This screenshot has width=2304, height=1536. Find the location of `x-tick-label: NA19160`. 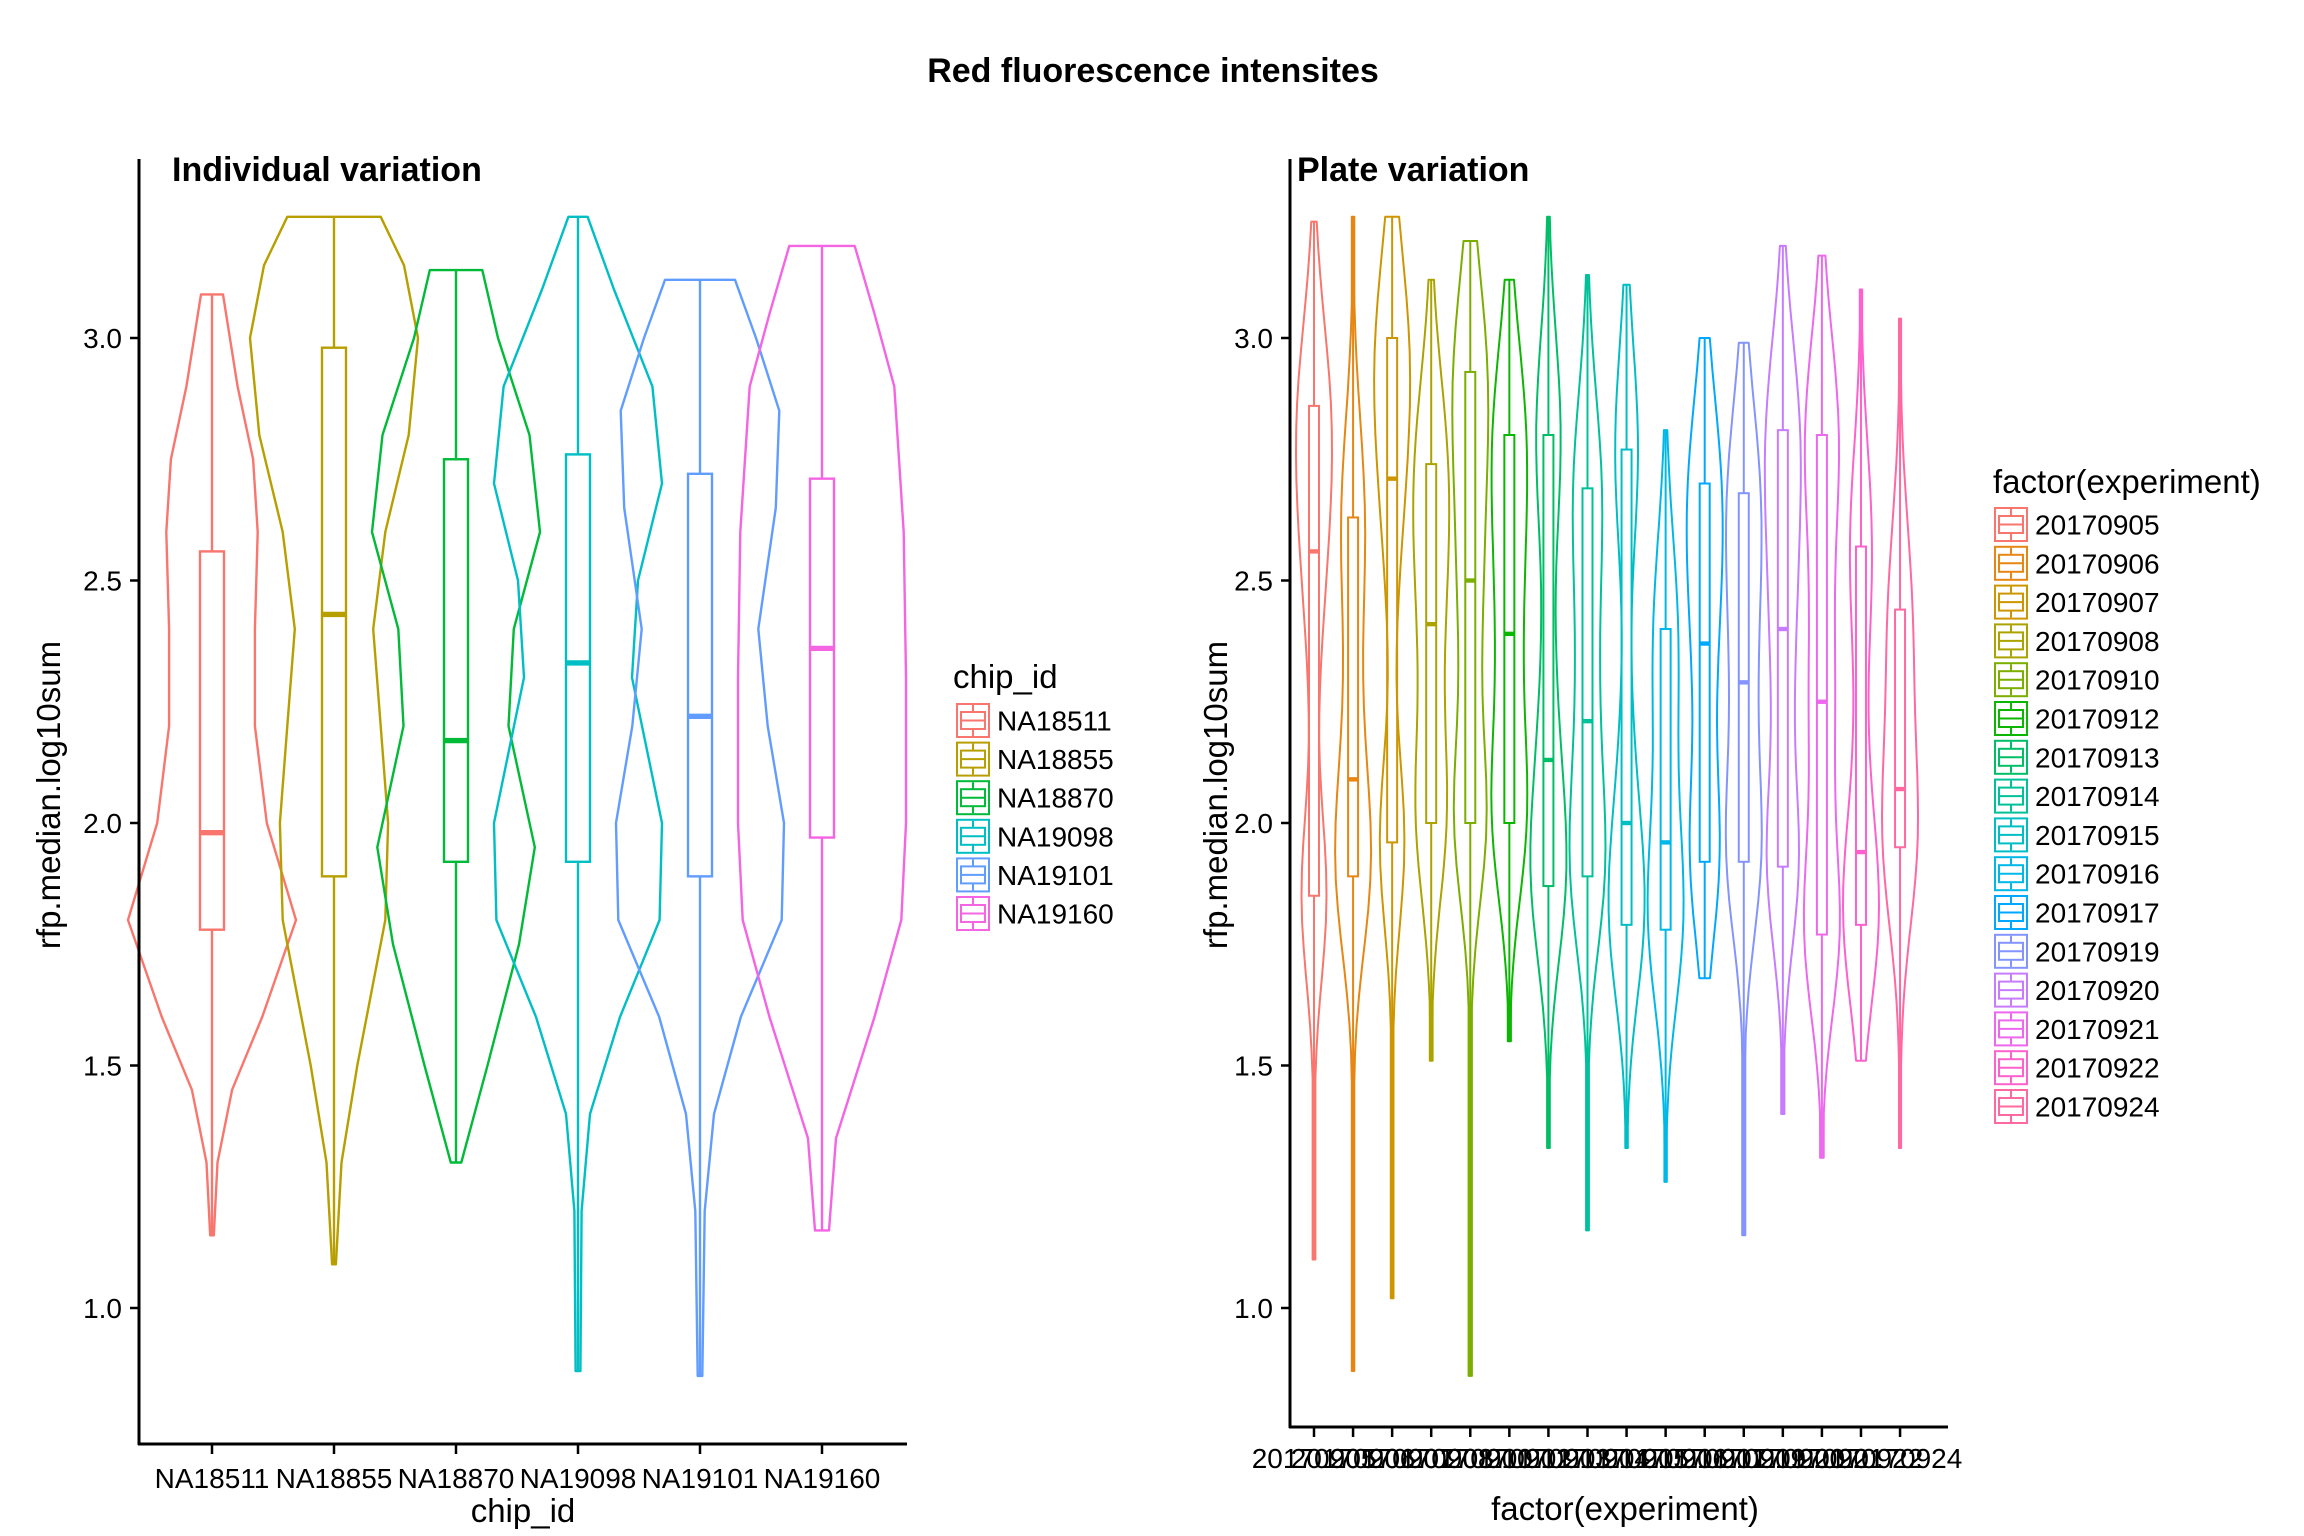

x-tick-label: NA19160 is located at coordinates (822, 1478).